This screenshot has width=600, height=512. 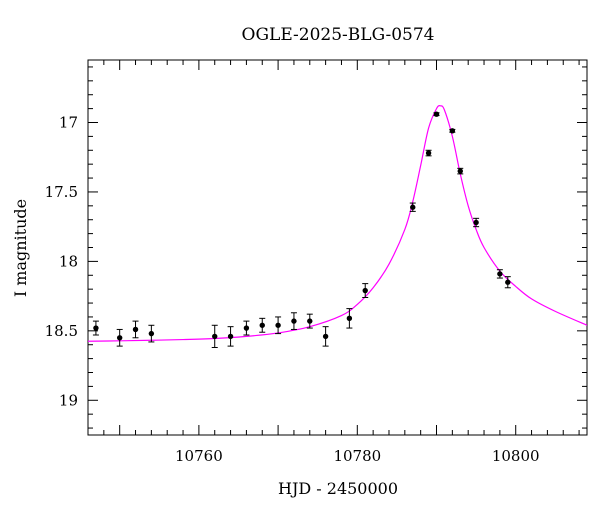 What do you see at coordinates (68, 400) in the screenshot?
I see `y-tick-label: 19` at bounding box center [68, 400].